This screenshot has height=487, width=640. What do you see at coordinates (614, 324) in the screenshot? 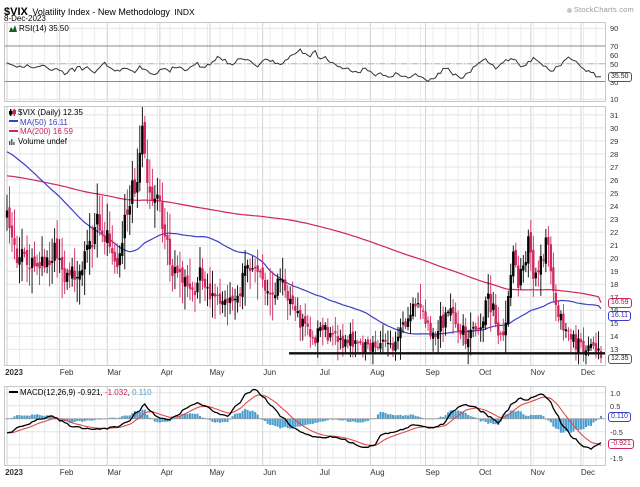
I see `price-y-tick: 15` at bounding box center [614, 324].